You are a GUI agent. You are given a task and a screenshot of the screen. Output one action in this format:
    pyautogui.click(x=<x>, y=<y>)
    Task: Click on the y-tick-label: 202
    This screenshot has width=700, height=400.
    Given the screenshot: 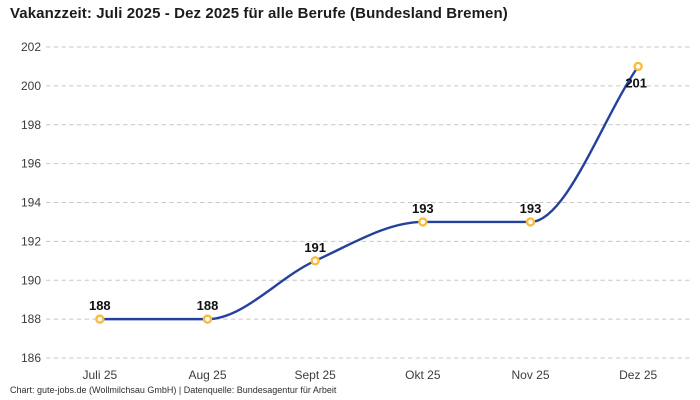 What is the action you would take?
    pyautogui.click(x=31, y=47)
    